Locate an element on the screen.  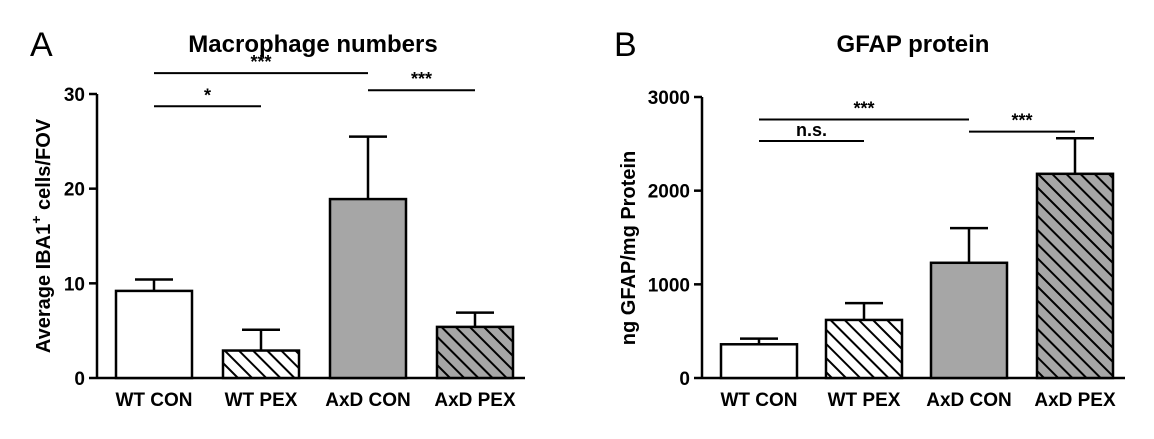
chart-title: GFAP protein is located at coordinates (913, 44).